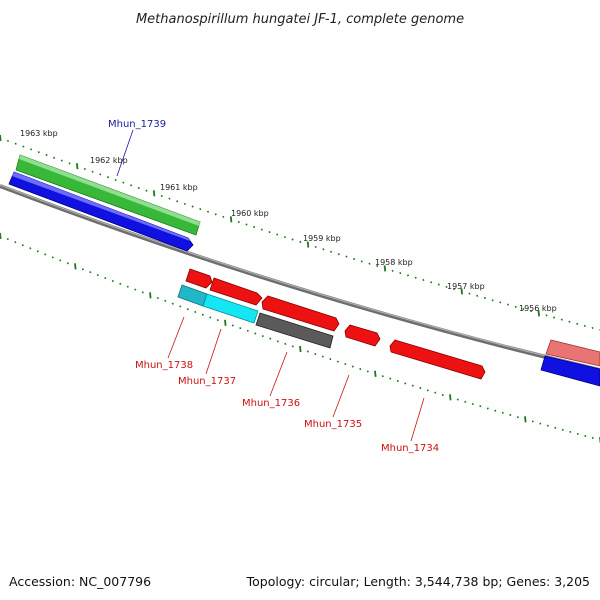 The height and width of the screenshot is (600, 600). I want to click on scale-label: 1961 kbp, so click(179, 187).